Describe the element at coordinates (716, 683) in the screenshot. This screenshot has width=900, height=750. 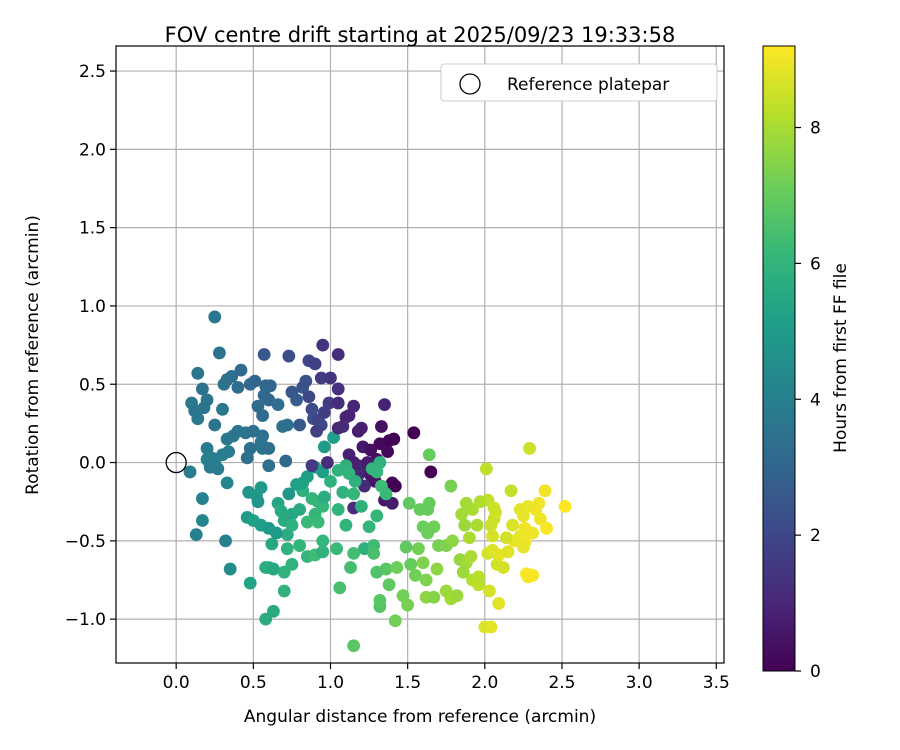
I see `x-tick-label: 3.5` at that location.